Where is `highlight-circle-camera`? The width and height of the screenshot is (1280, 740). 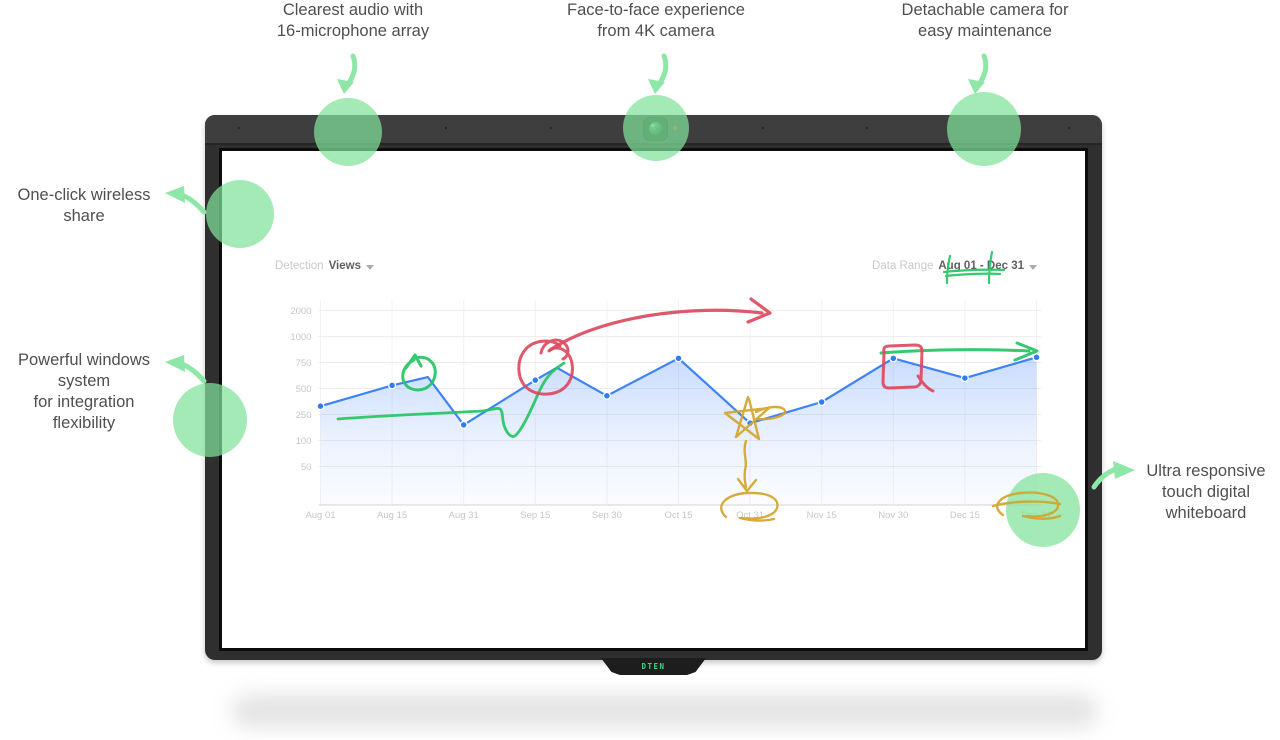
highlight-circle-camera is located at coordinates (656, 128).